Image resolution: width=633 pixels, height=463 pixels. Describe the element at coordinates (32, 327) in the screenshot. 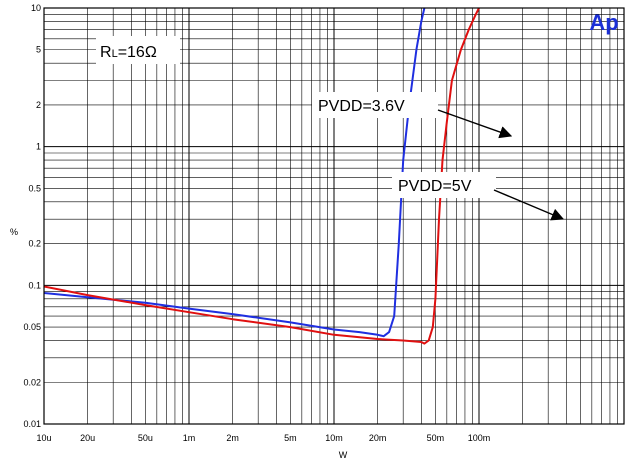

I see `y-tick-label: 0.05` at that location.